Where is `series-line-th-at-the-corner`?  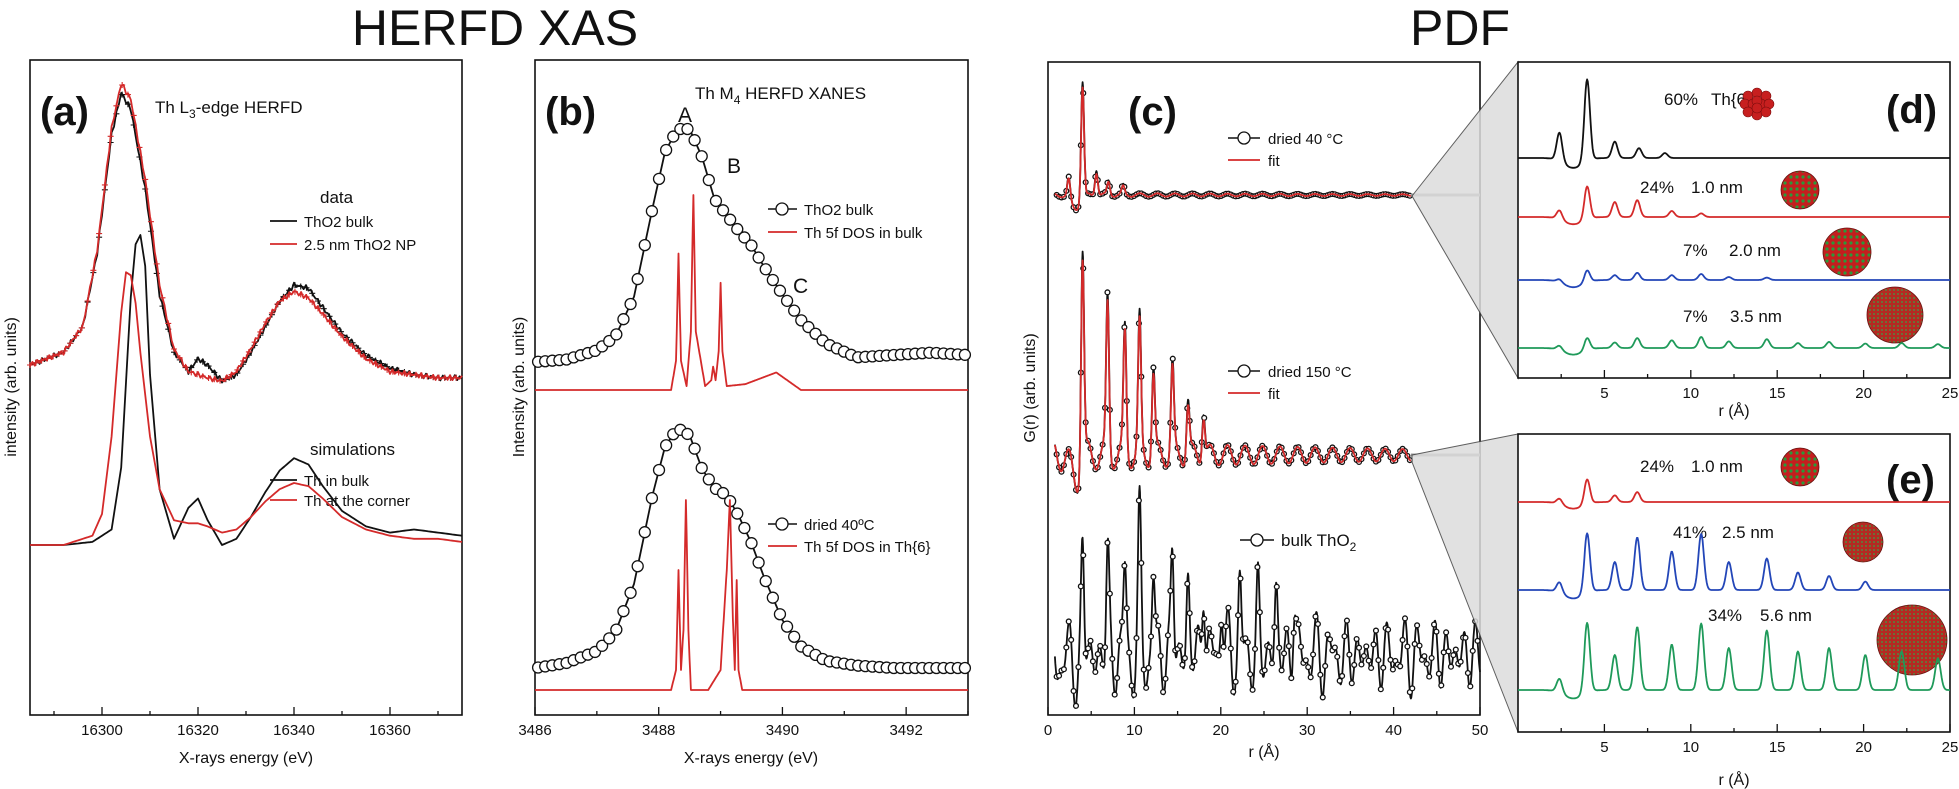
series-line-th-at-the-corner is located at coordinates (246, 408).